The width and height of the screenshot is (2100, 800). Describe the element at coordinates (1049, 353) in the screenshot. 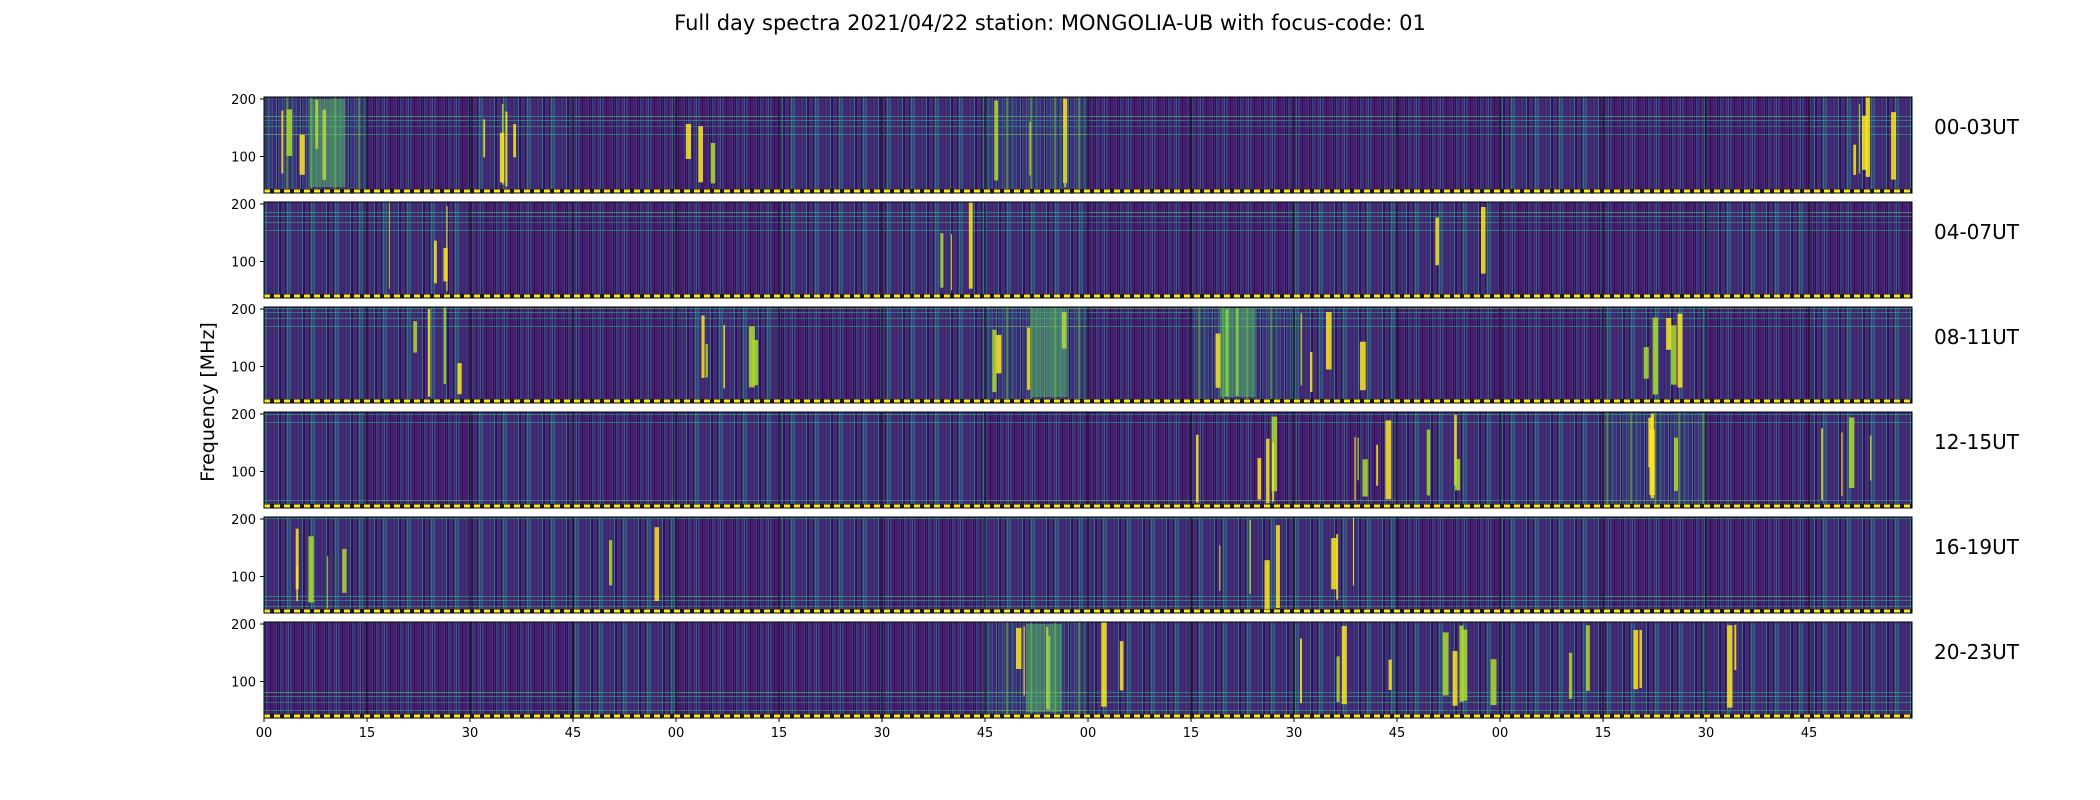

I see `burst-band` at that location.